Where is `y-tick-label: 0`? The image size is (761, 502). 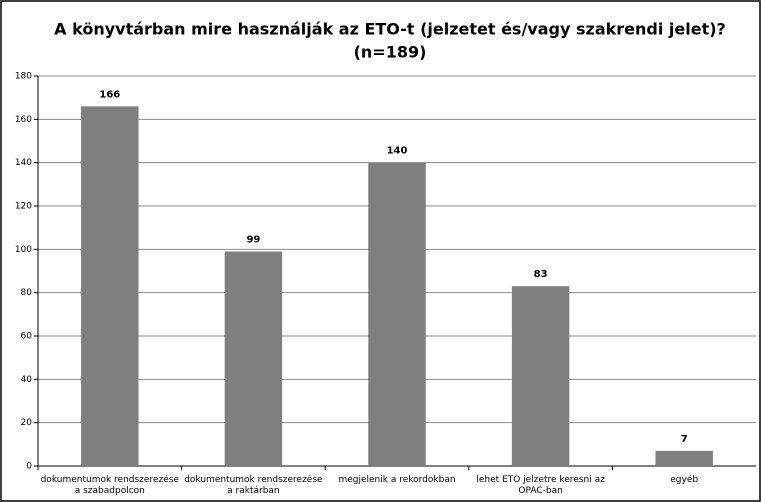
y-tick-label: 0 is located at coordinates (29, 467).